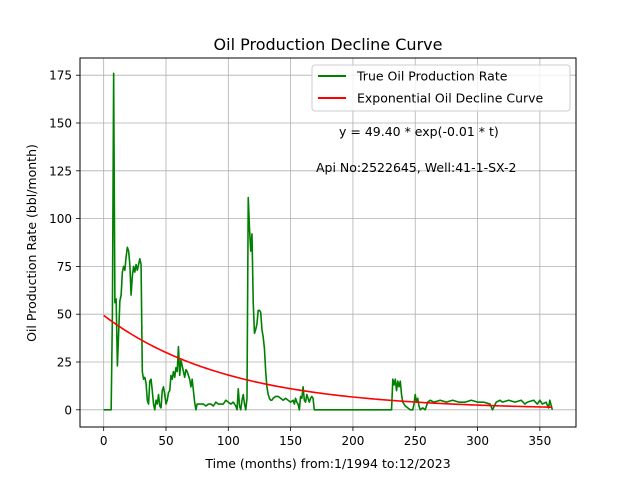  I want to click on legend-box, so click(441, 88).